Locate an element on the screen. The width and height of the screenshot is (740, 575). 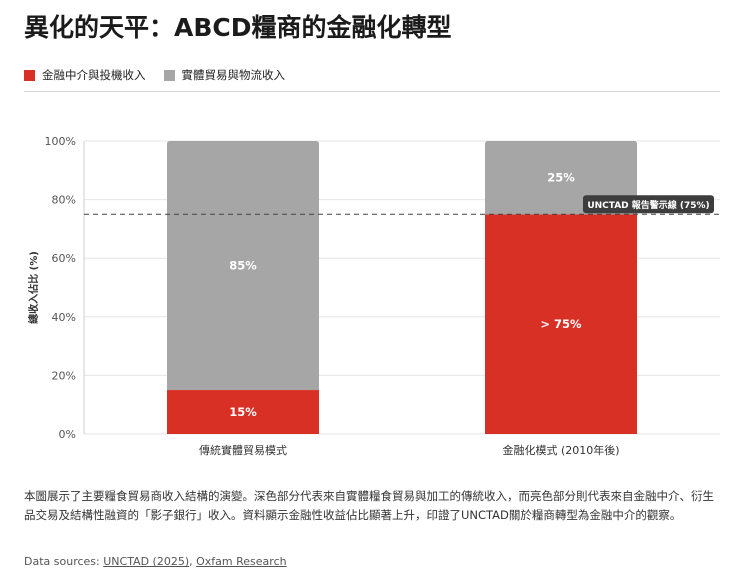
header-divider is located at coordinates (372, 91).